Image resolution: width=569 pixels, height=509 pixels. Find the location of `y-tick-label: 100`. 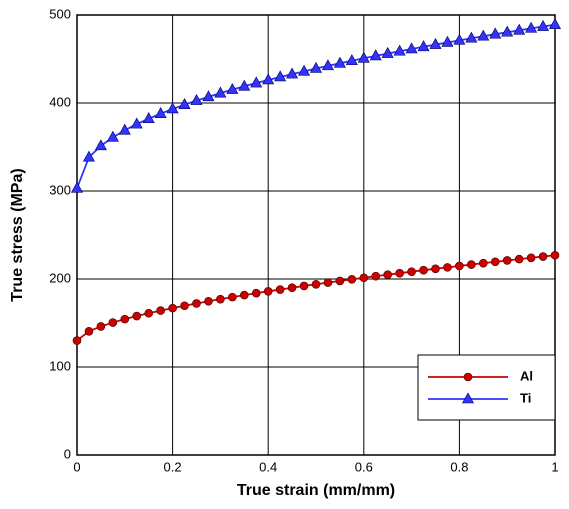

y-tick-label: 100 is located at coordinates (60, 365).